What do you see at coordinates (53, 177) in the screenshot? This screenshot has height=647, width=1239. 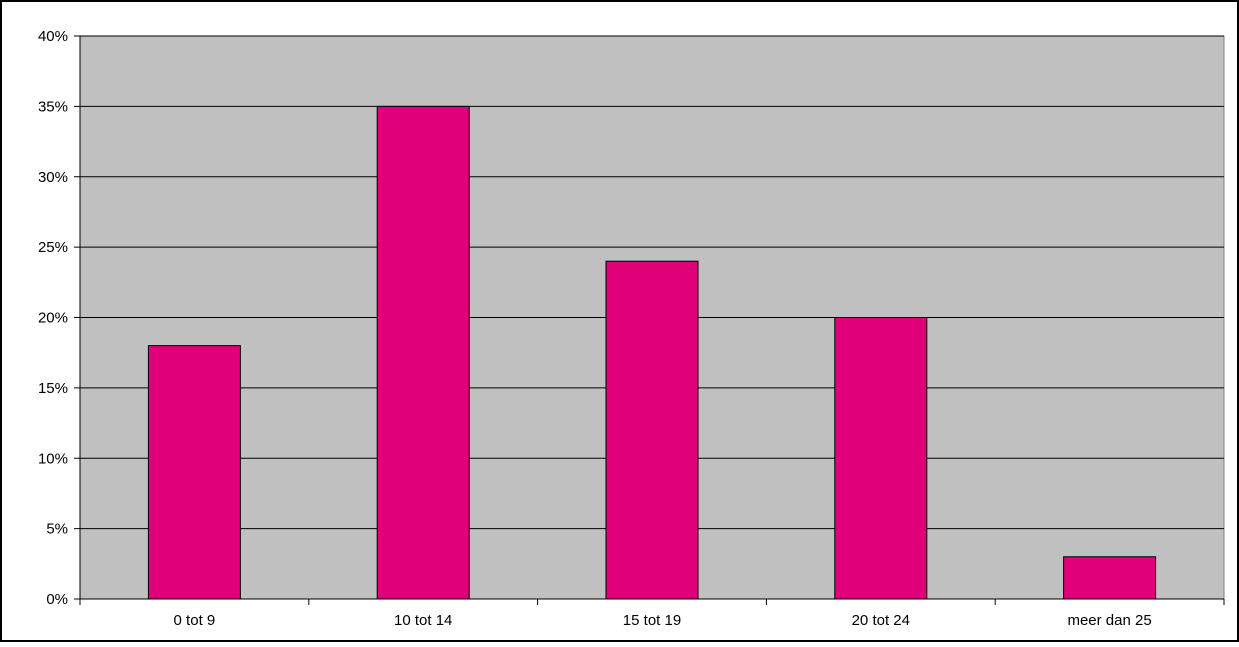 I see `y-tick-label: 30%` at bounding box center [53, 177].